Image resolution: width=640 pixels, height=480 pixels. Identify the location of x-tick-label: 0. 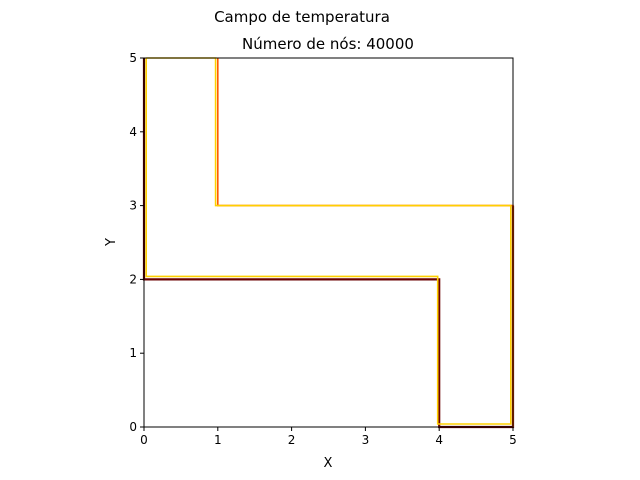
(144, 440).